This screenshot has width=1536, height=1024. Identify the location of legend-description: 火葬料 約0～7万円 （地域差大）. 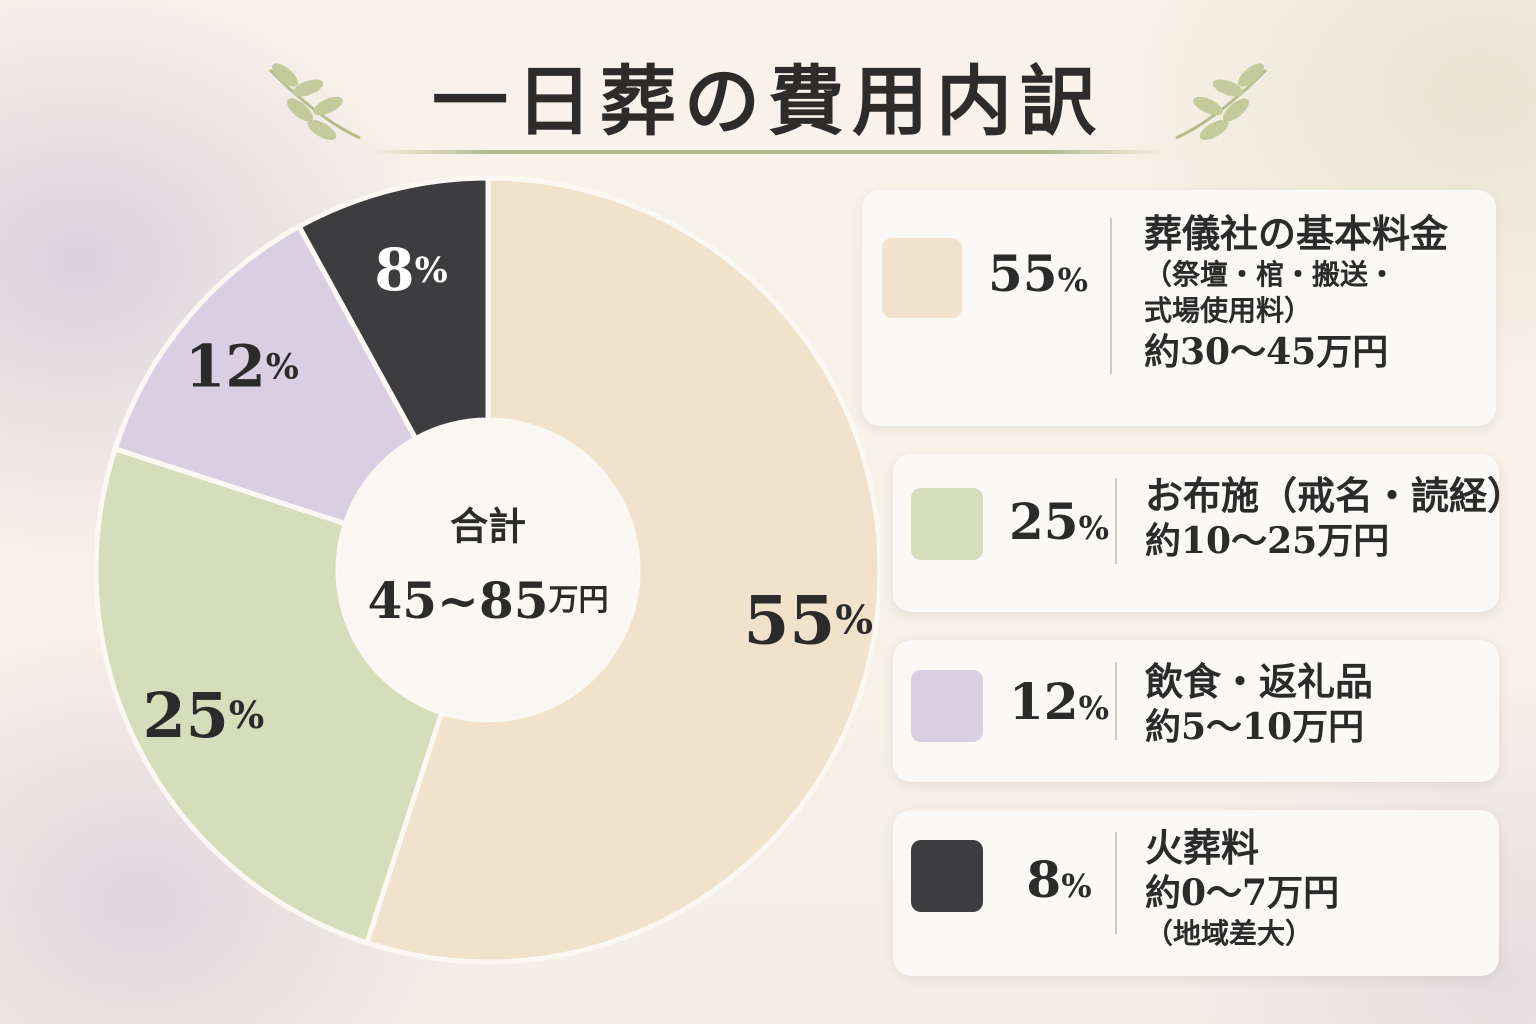
(1242, 888).